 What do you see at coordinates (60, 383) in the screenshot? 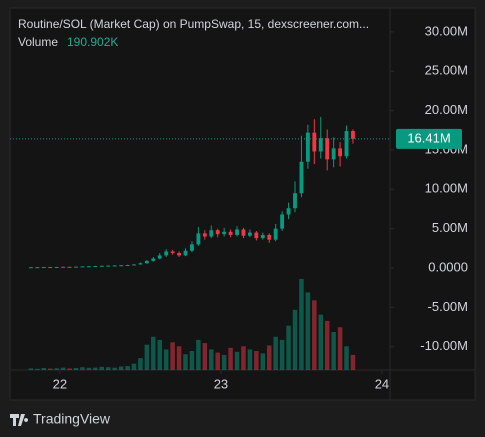
I see `x-tick-label: 22` at bounding box center [60, 383].